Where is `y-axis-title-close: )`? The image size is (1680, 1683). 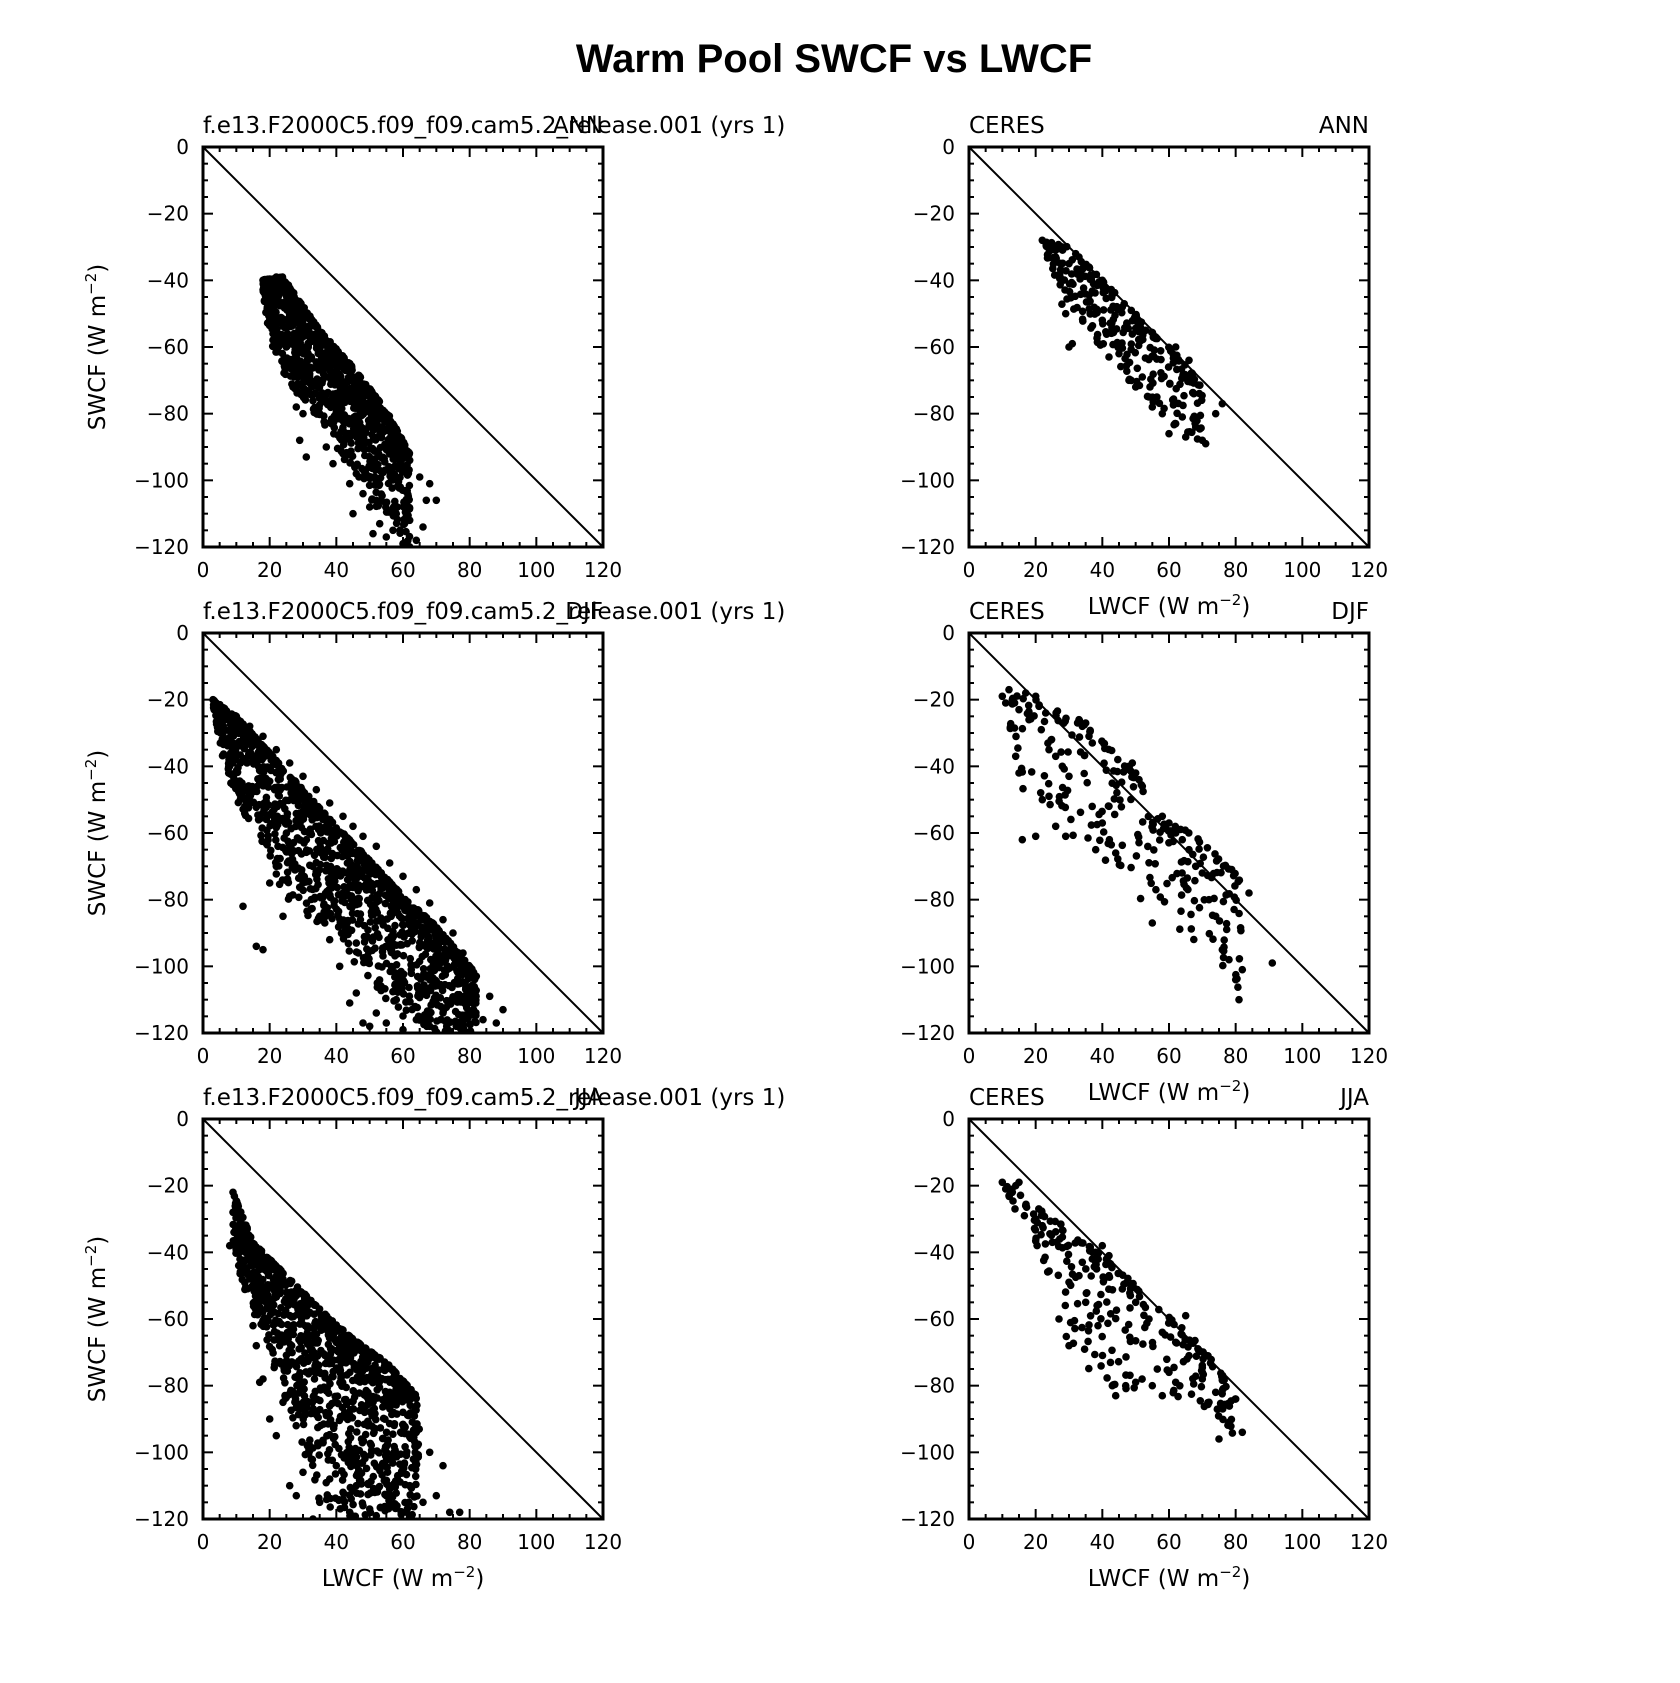
y-axis-title-close: ) is located at coordinates (98, 268).